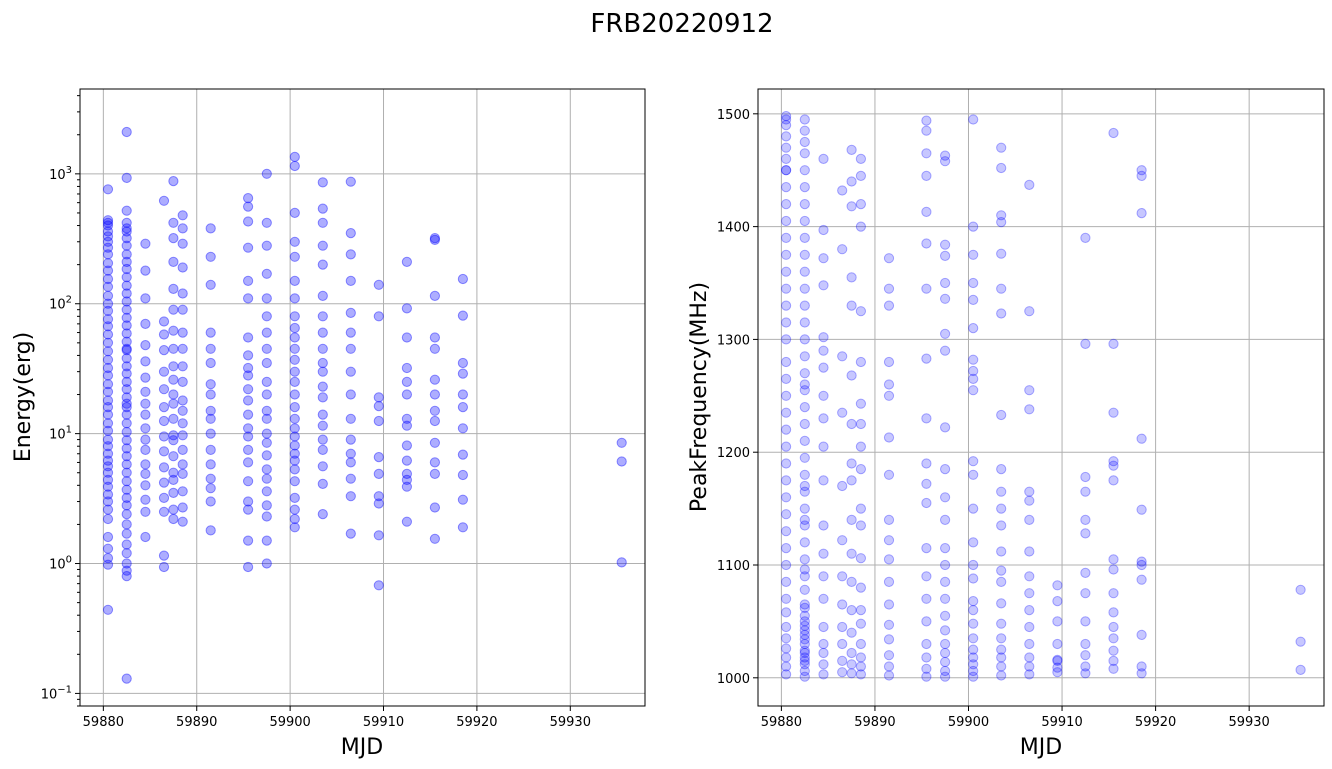 This screenshot has width=1332, height=769. Describe the element at coordinates (733, 340) in the screenshot. I see `frequency-y-tick-label: 1300` at that location.